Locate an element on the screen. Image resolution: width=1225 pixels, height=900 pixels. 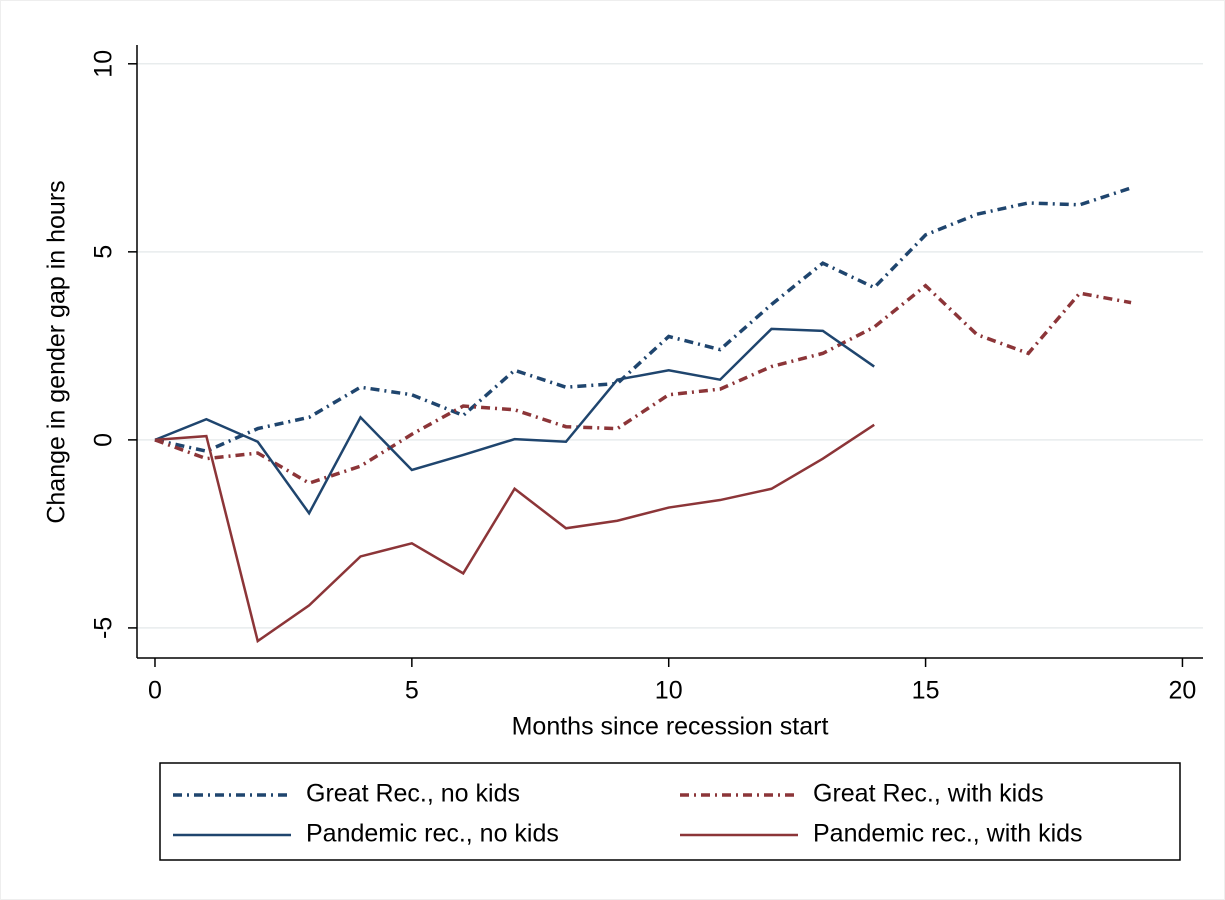
x-tick-label: 0 is located at coordinates (155, 691).